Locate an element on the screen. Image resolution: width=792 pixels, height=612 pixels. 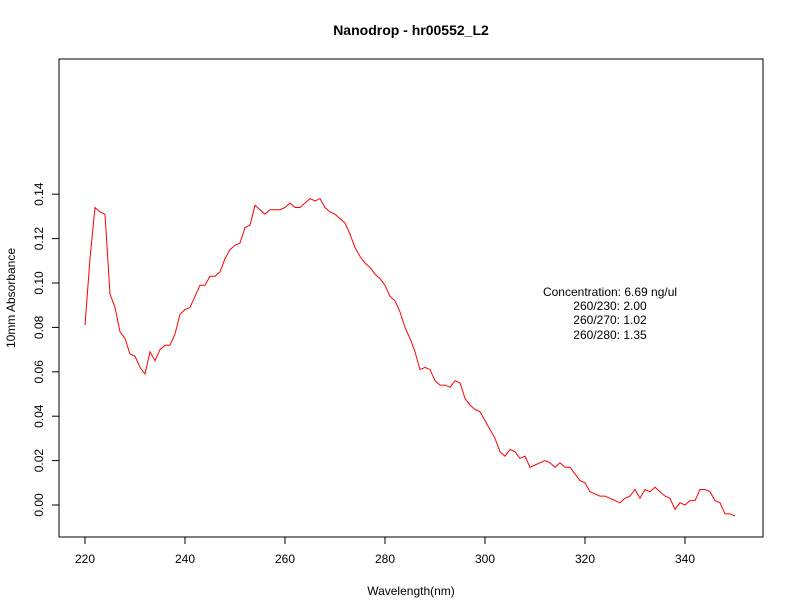
x-tick-label: 220 is located at coordinates (85, 559).